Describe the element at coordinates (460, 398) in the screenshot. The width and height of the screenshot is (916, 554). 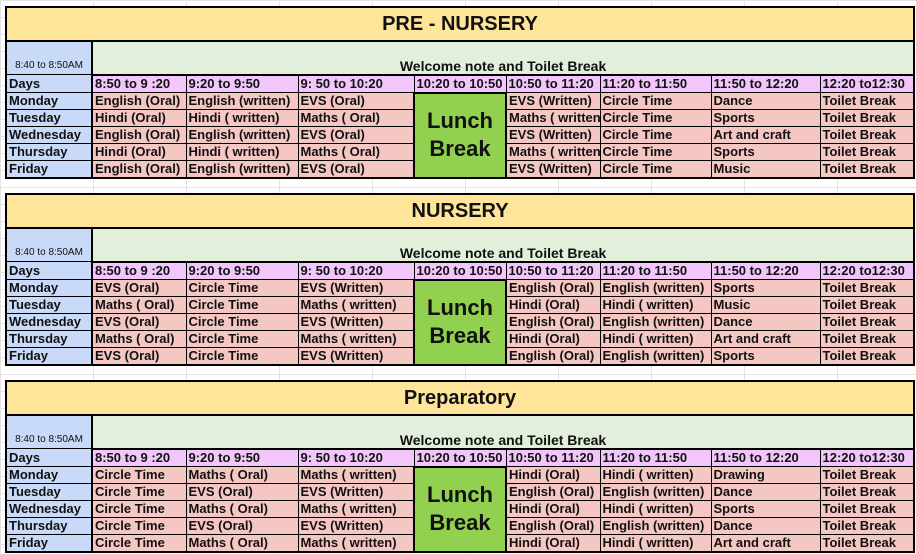
I see `section-title: Preparatory` at that location.